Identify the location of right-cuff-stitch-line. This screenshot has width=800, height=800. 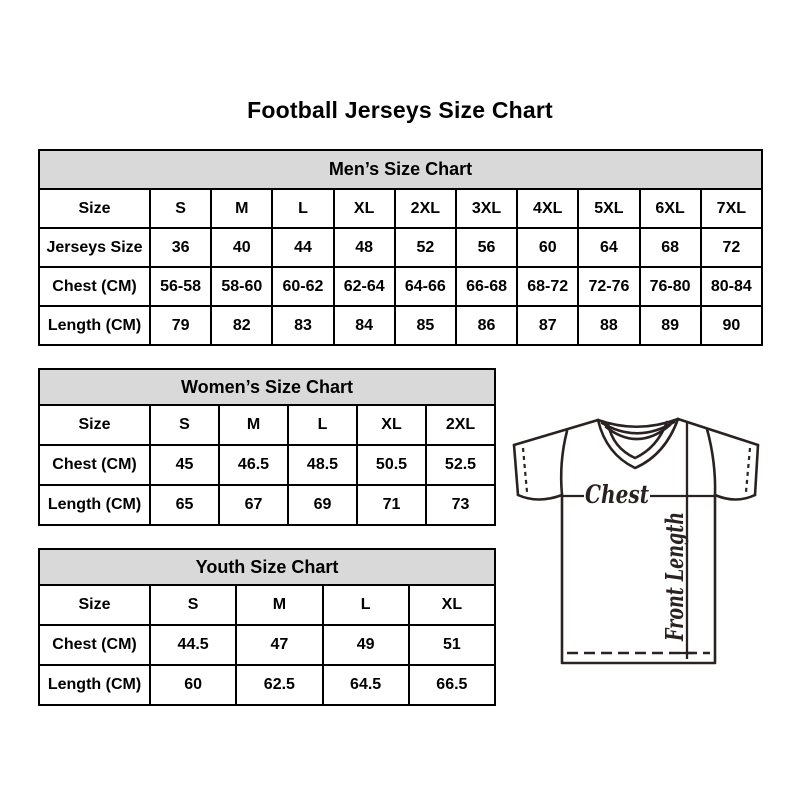
(748, 470).